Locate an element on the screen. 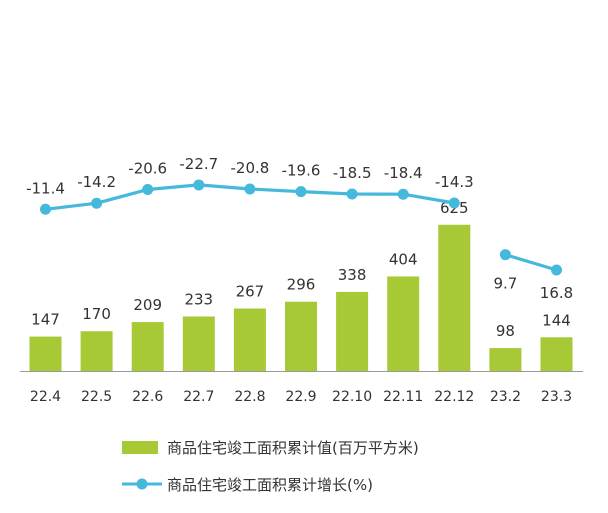 The height and width of the screenshot is (513, 608). x-tick-label: 22.10 is located at coordinates (352, 397).